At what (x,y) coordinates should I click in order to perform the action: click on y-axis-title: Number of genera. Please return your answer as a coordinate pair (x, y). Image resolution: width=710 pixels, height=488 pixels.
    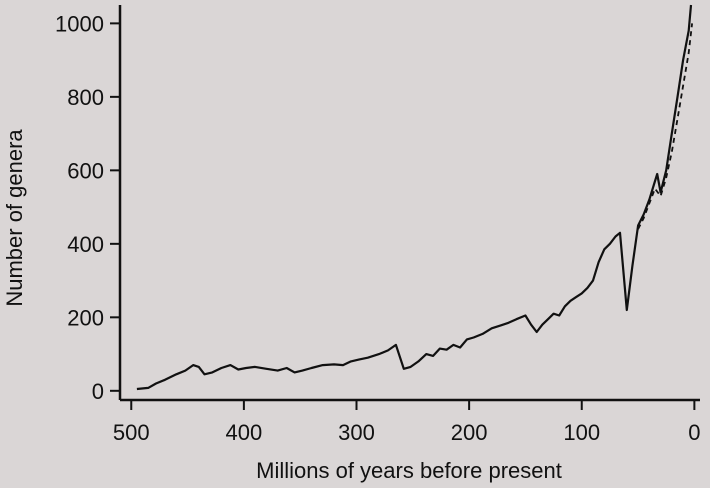
    Looking at the image, I should click on (14, 218).